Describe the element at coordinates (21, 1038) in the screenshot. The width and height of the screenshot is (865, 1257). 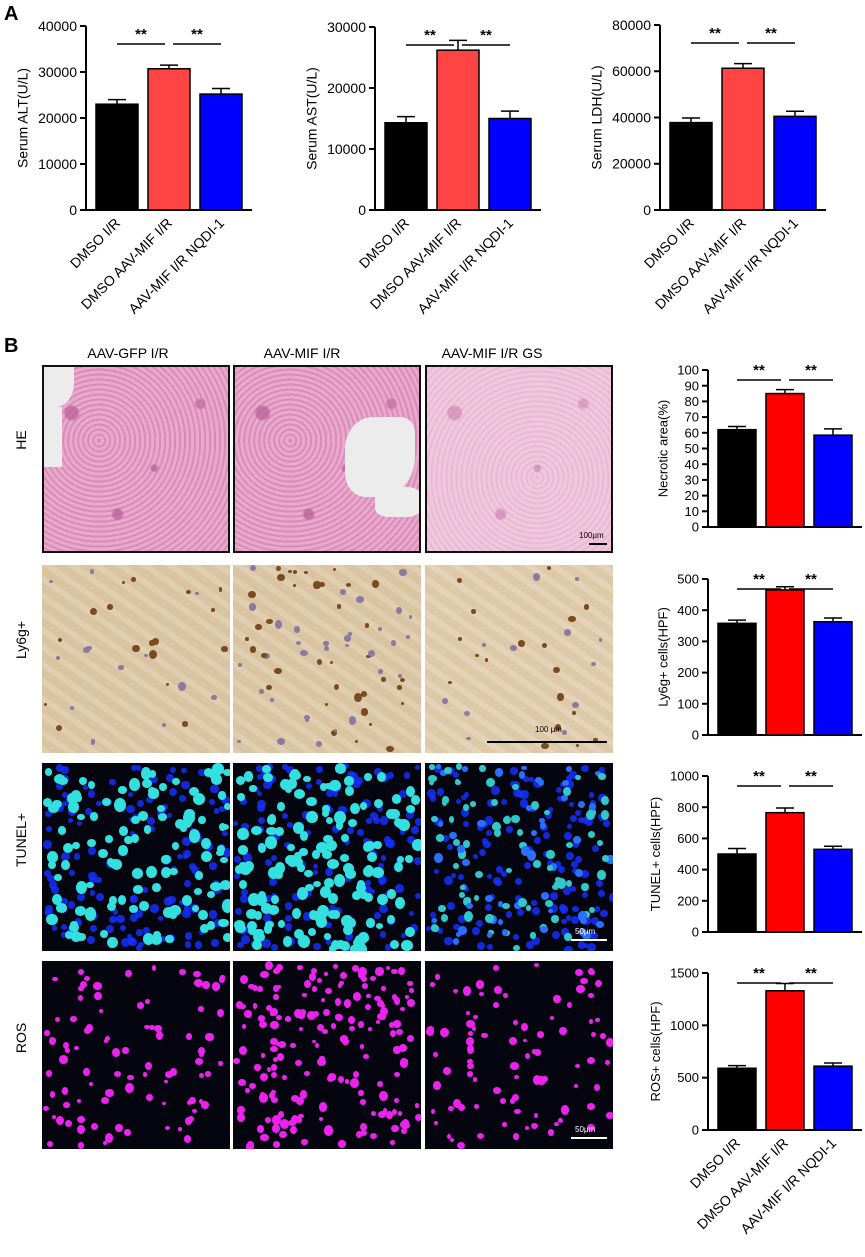
I see `row-label-ros: ROS` at that location.